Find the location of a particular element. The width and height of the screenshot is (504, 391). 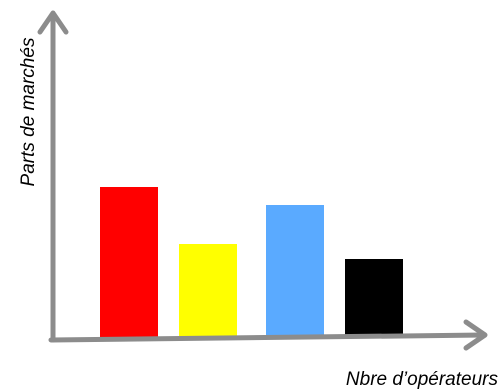

y-axis is located at coordinates (53, 176).